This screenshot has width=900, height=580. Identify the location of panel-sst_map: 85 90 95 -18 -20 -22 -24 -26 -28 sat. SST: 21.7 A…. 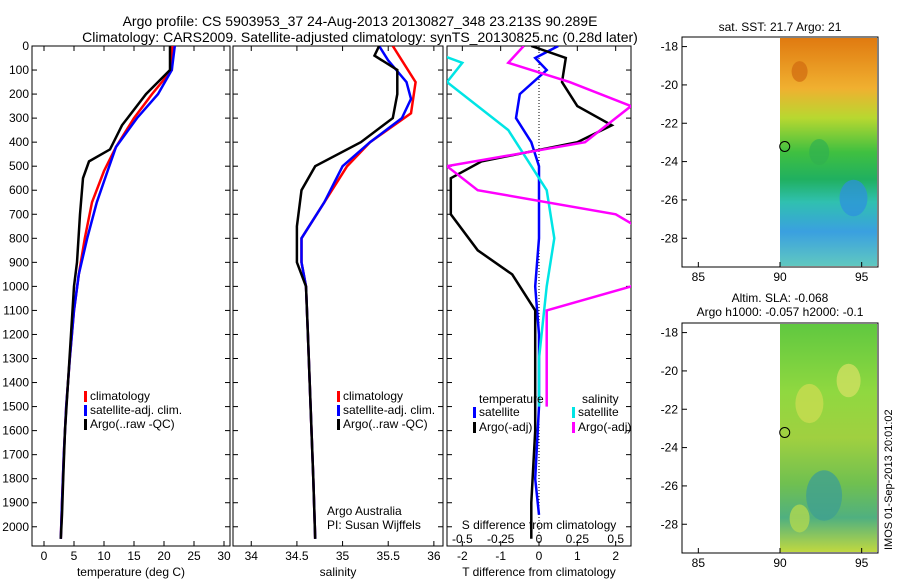
(770, 152).